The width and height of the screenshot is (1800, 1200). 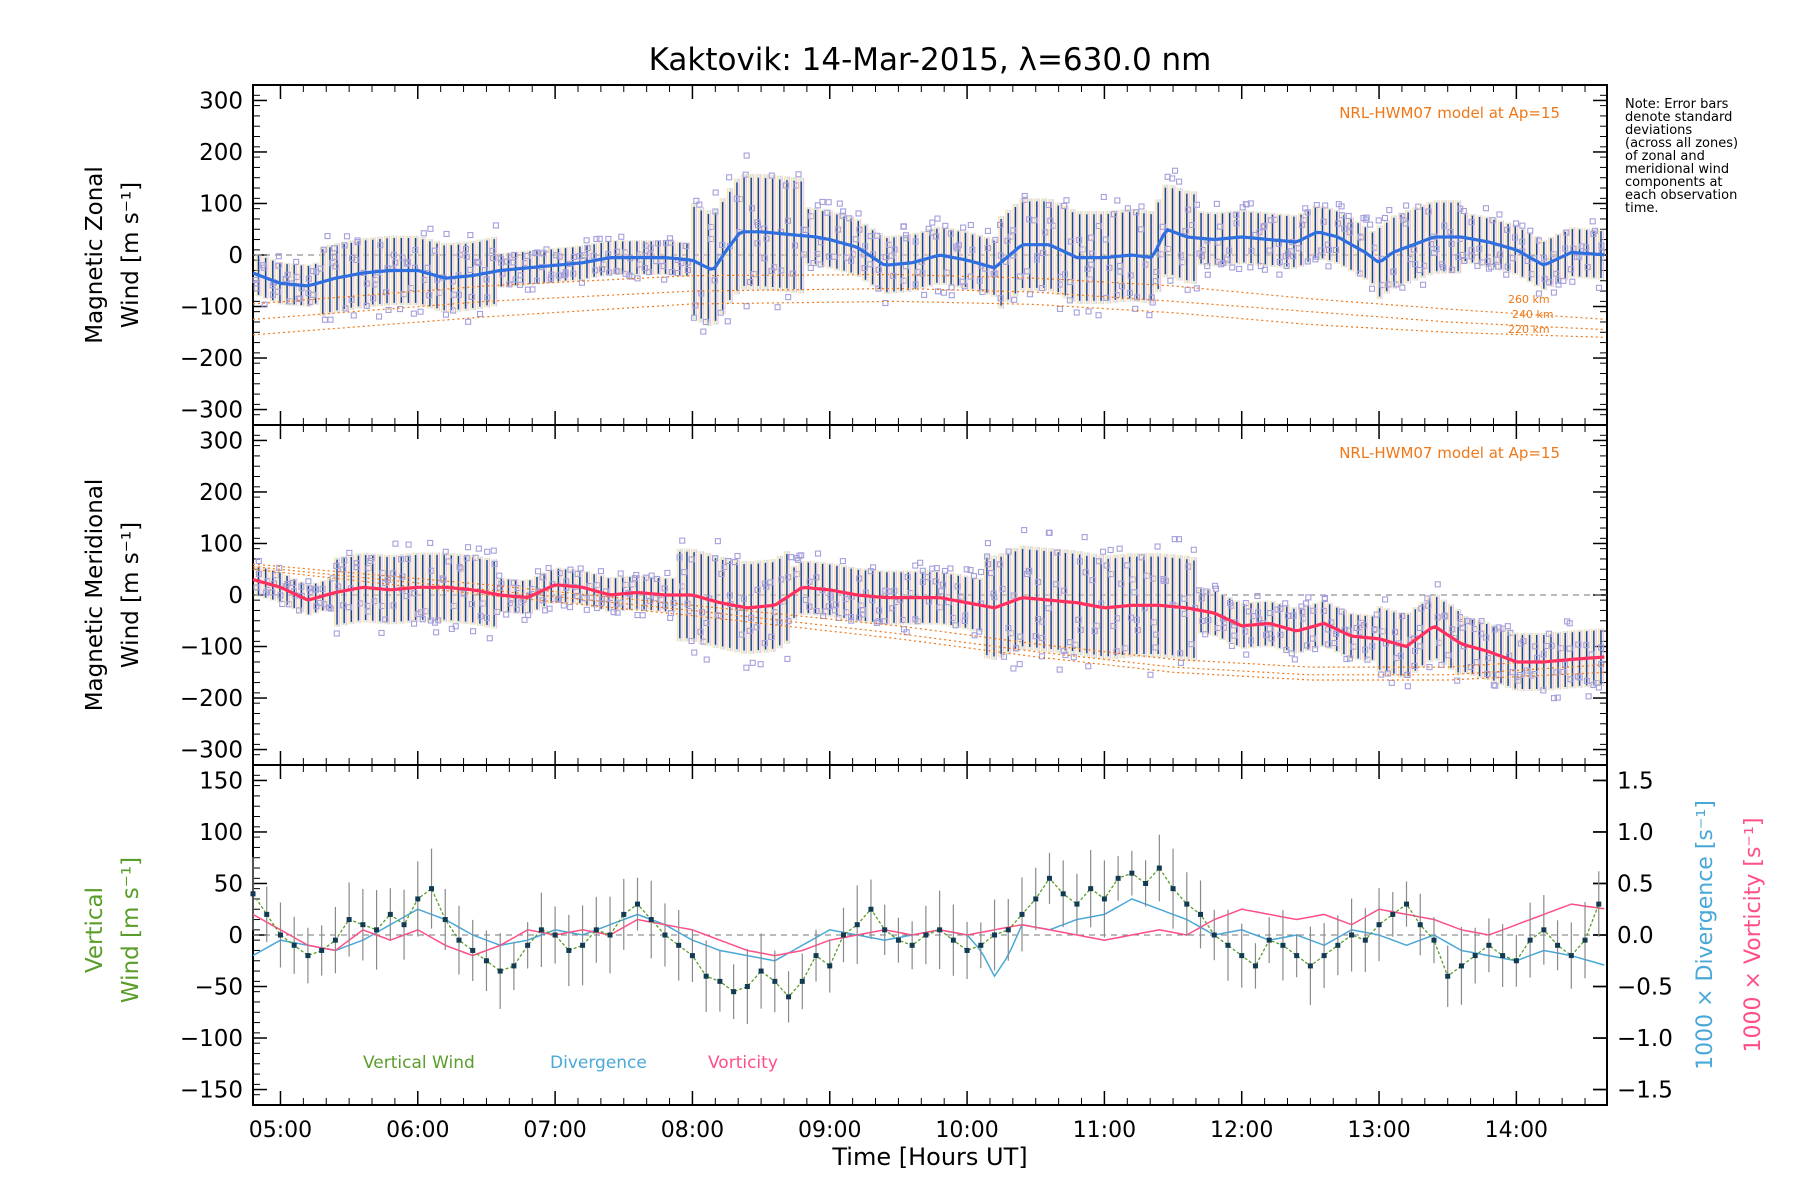 I want to click on y-tick-label: −300, so click(x=211, y=411).